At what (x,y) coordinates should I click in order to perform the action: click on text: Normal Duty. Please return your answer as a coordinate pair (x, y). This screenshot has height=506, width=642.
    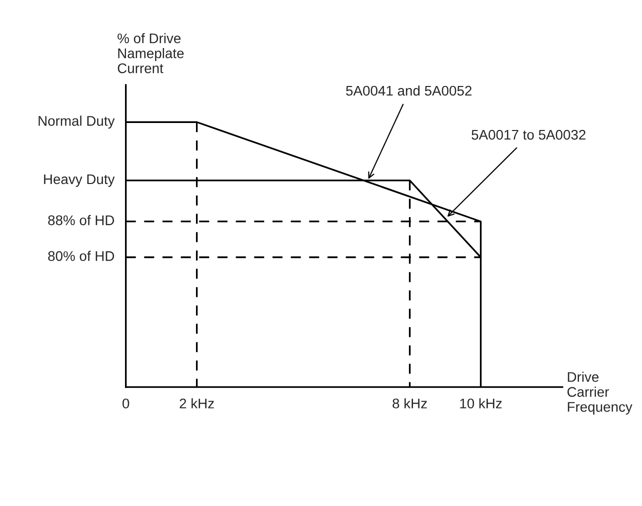
    Looking at the image, I should click on (76, 122).